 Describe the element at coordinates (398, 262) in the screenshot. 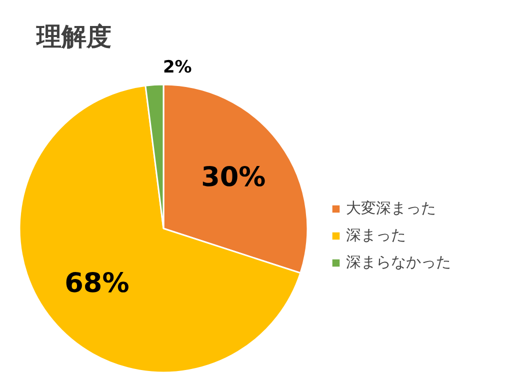

I see `legend-label: 深まらなかった` at that location.